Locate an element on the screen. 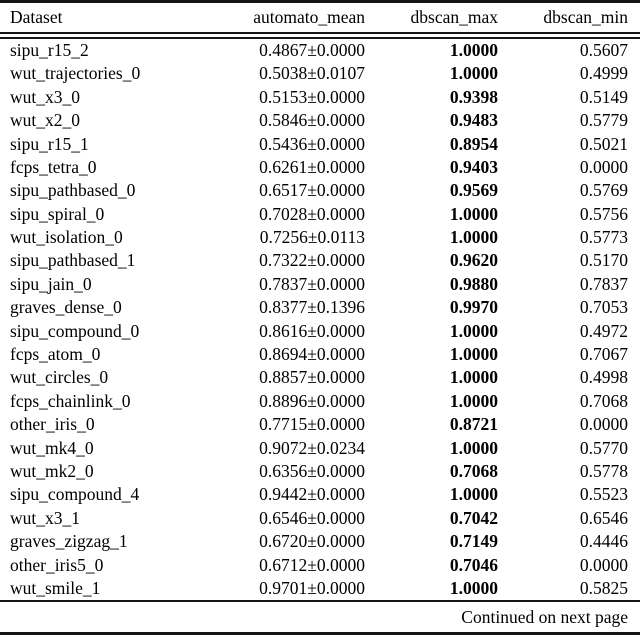 This screenshot has width=640, height=638. dbscan-max-cell: 0.9403 is located at coordinates (473, 166).